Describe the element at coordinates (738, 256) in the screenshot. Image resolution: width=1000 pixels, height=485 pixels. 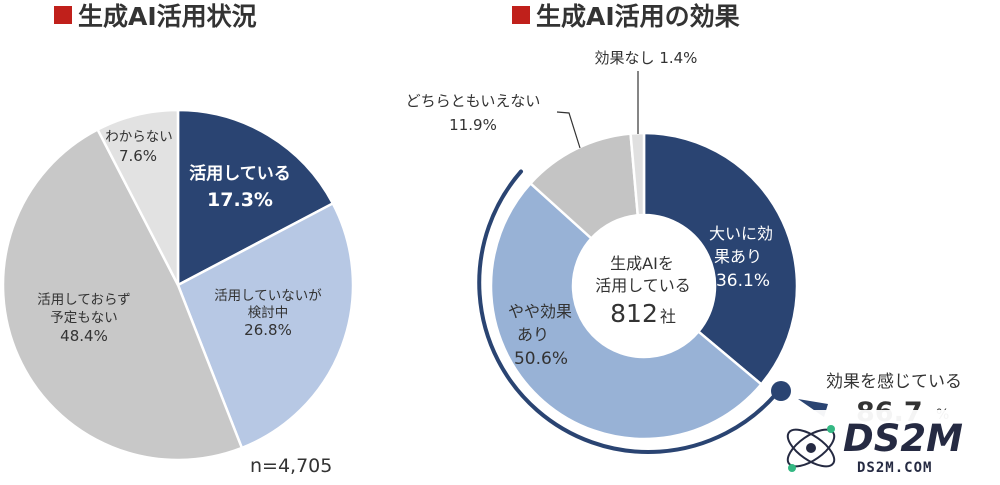
I see `right-big-label-2: 果あり` at that location.